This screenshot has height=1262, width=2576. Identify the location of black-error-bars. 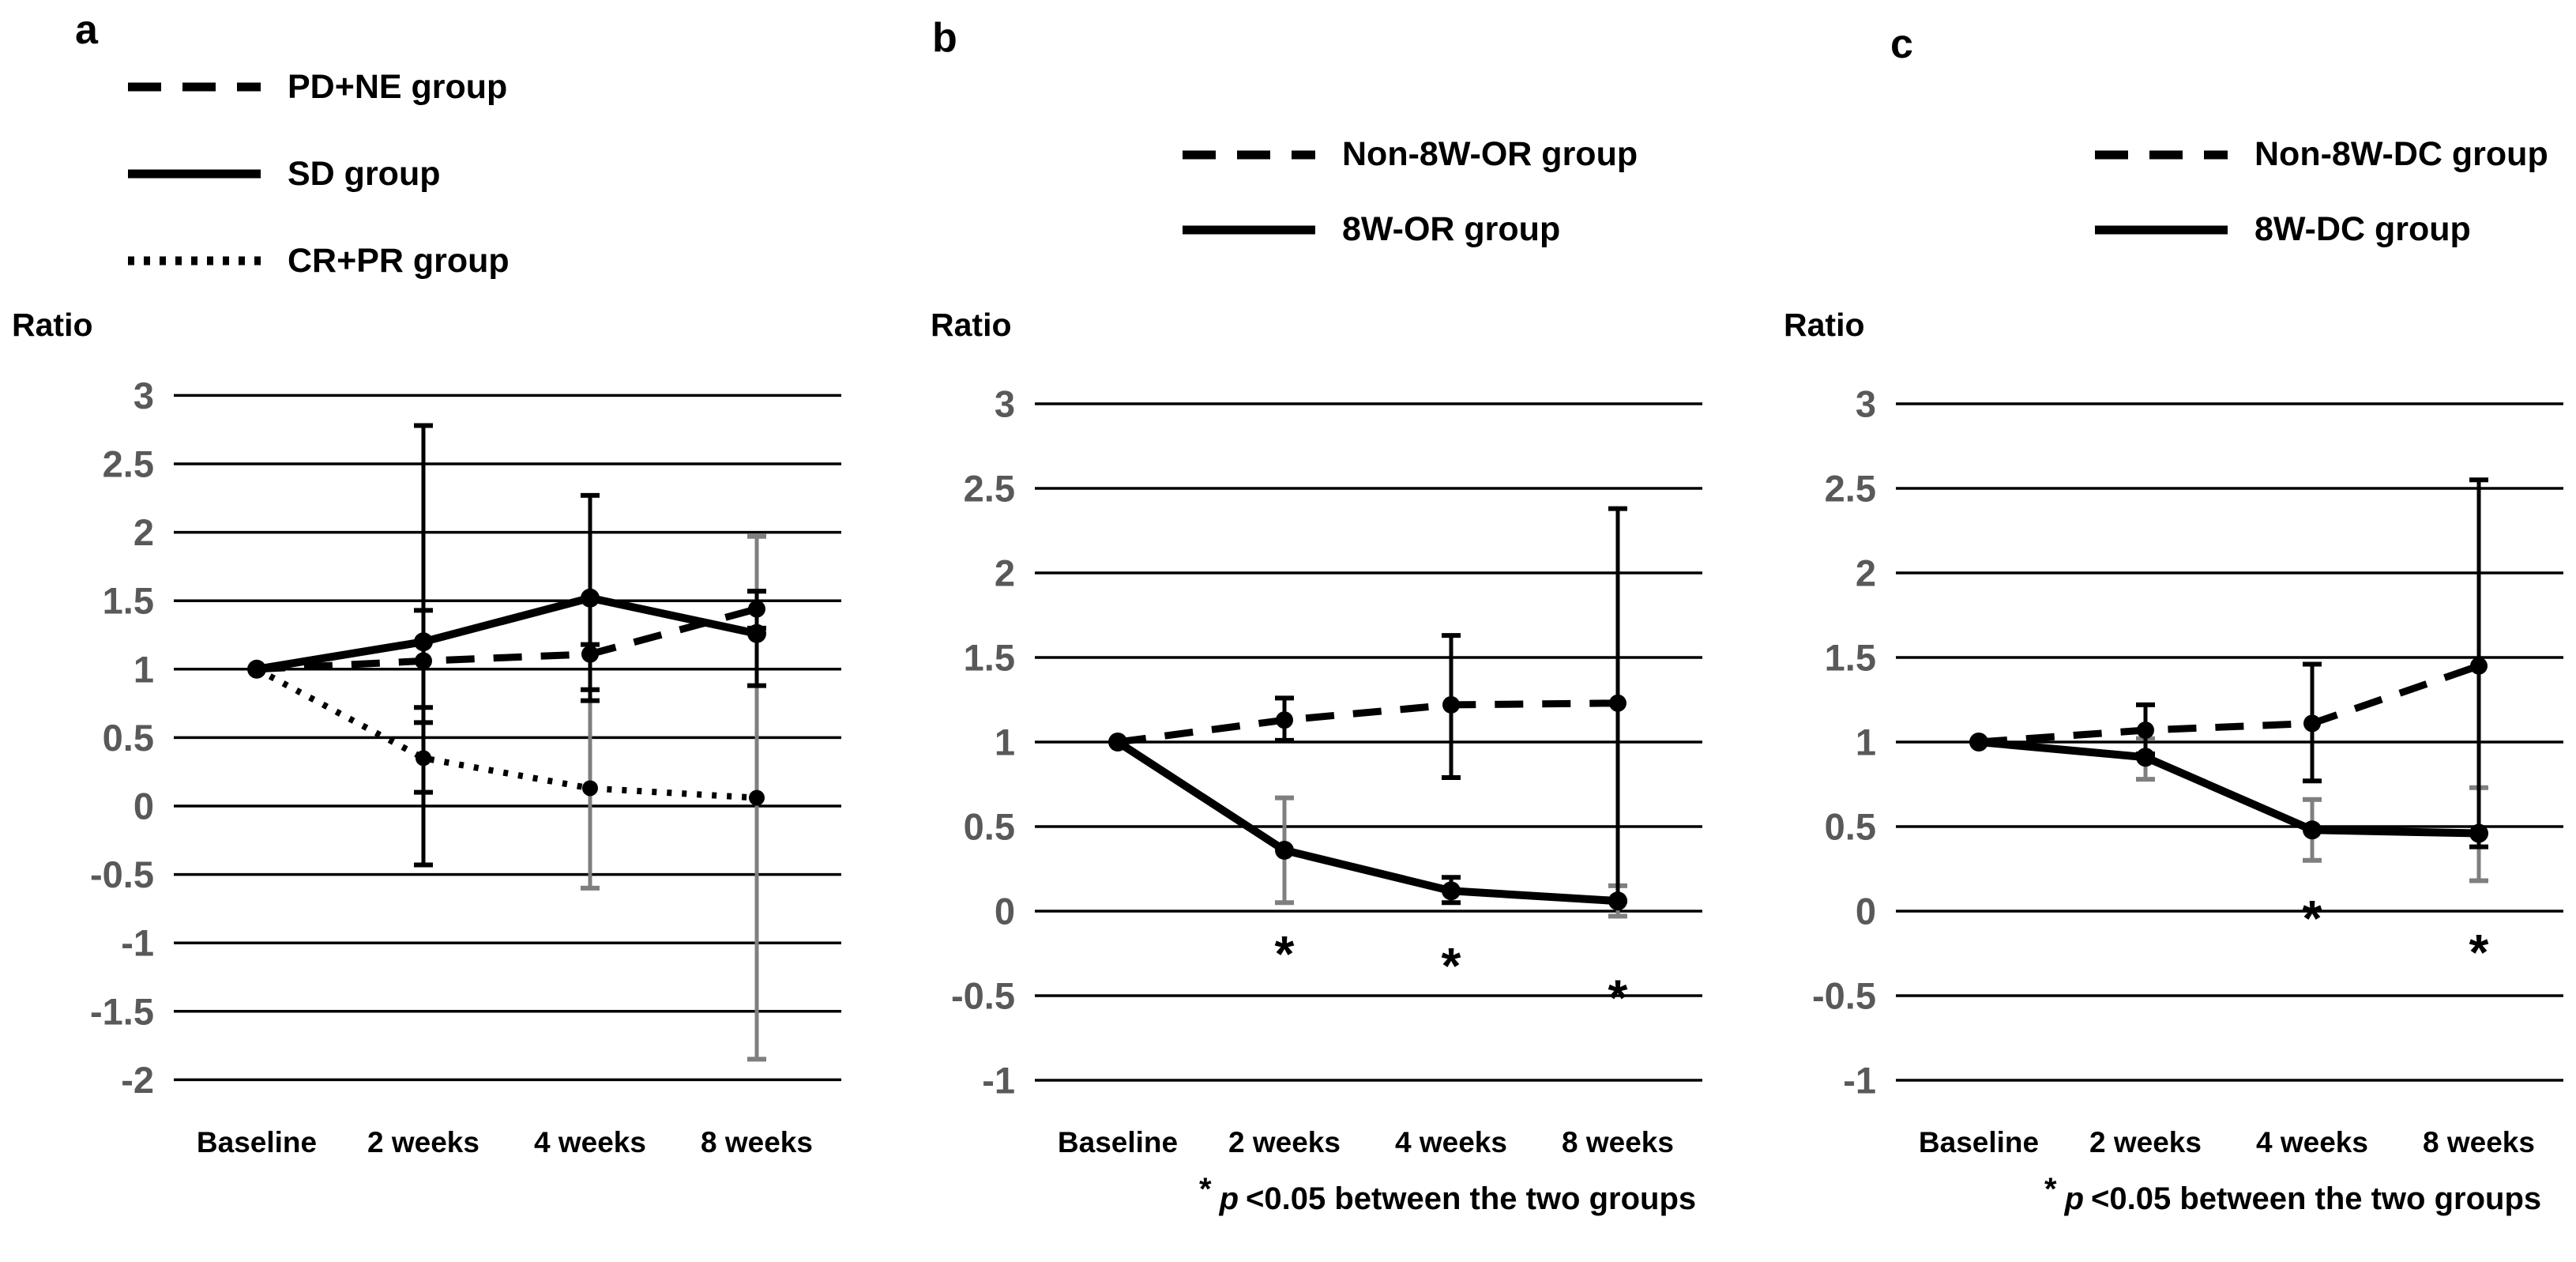
(2312, 663).